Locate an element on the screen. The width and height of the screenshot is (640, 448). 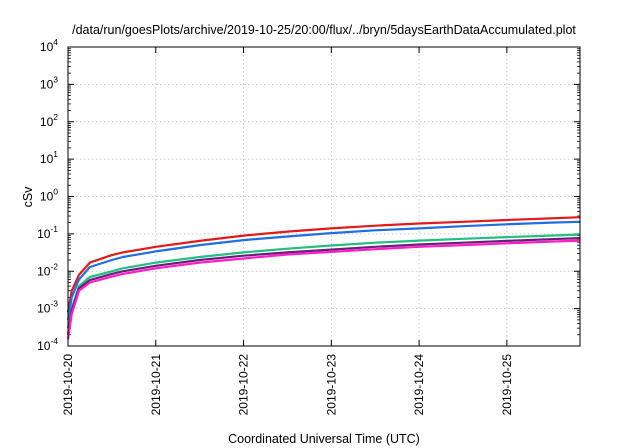
y-tick-exponent: -2 is located at coordinates (54, 266).